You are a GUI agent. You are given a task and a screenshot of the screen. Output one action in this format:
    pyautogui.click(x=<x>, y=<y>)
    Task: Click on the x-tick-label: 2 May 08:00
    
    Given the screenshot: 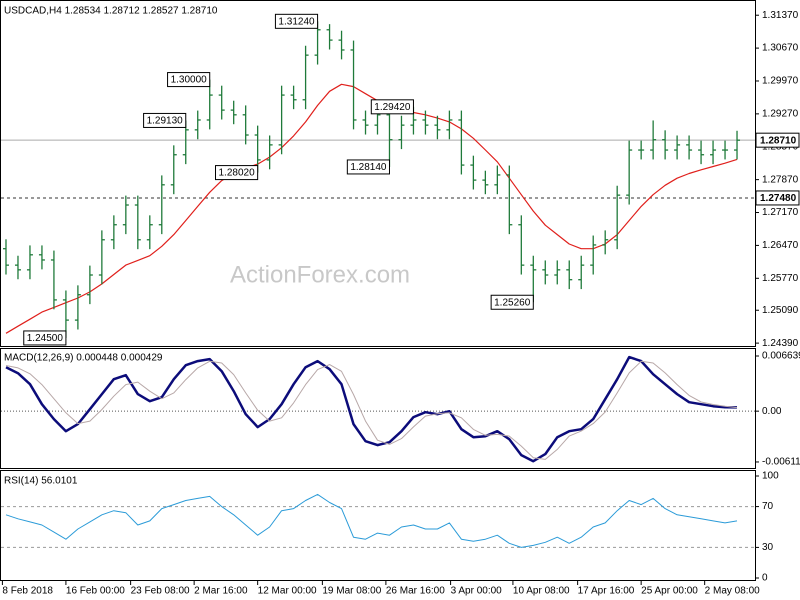 What is the action you would take?
    pyautogui.click(x=732, y=591)
    